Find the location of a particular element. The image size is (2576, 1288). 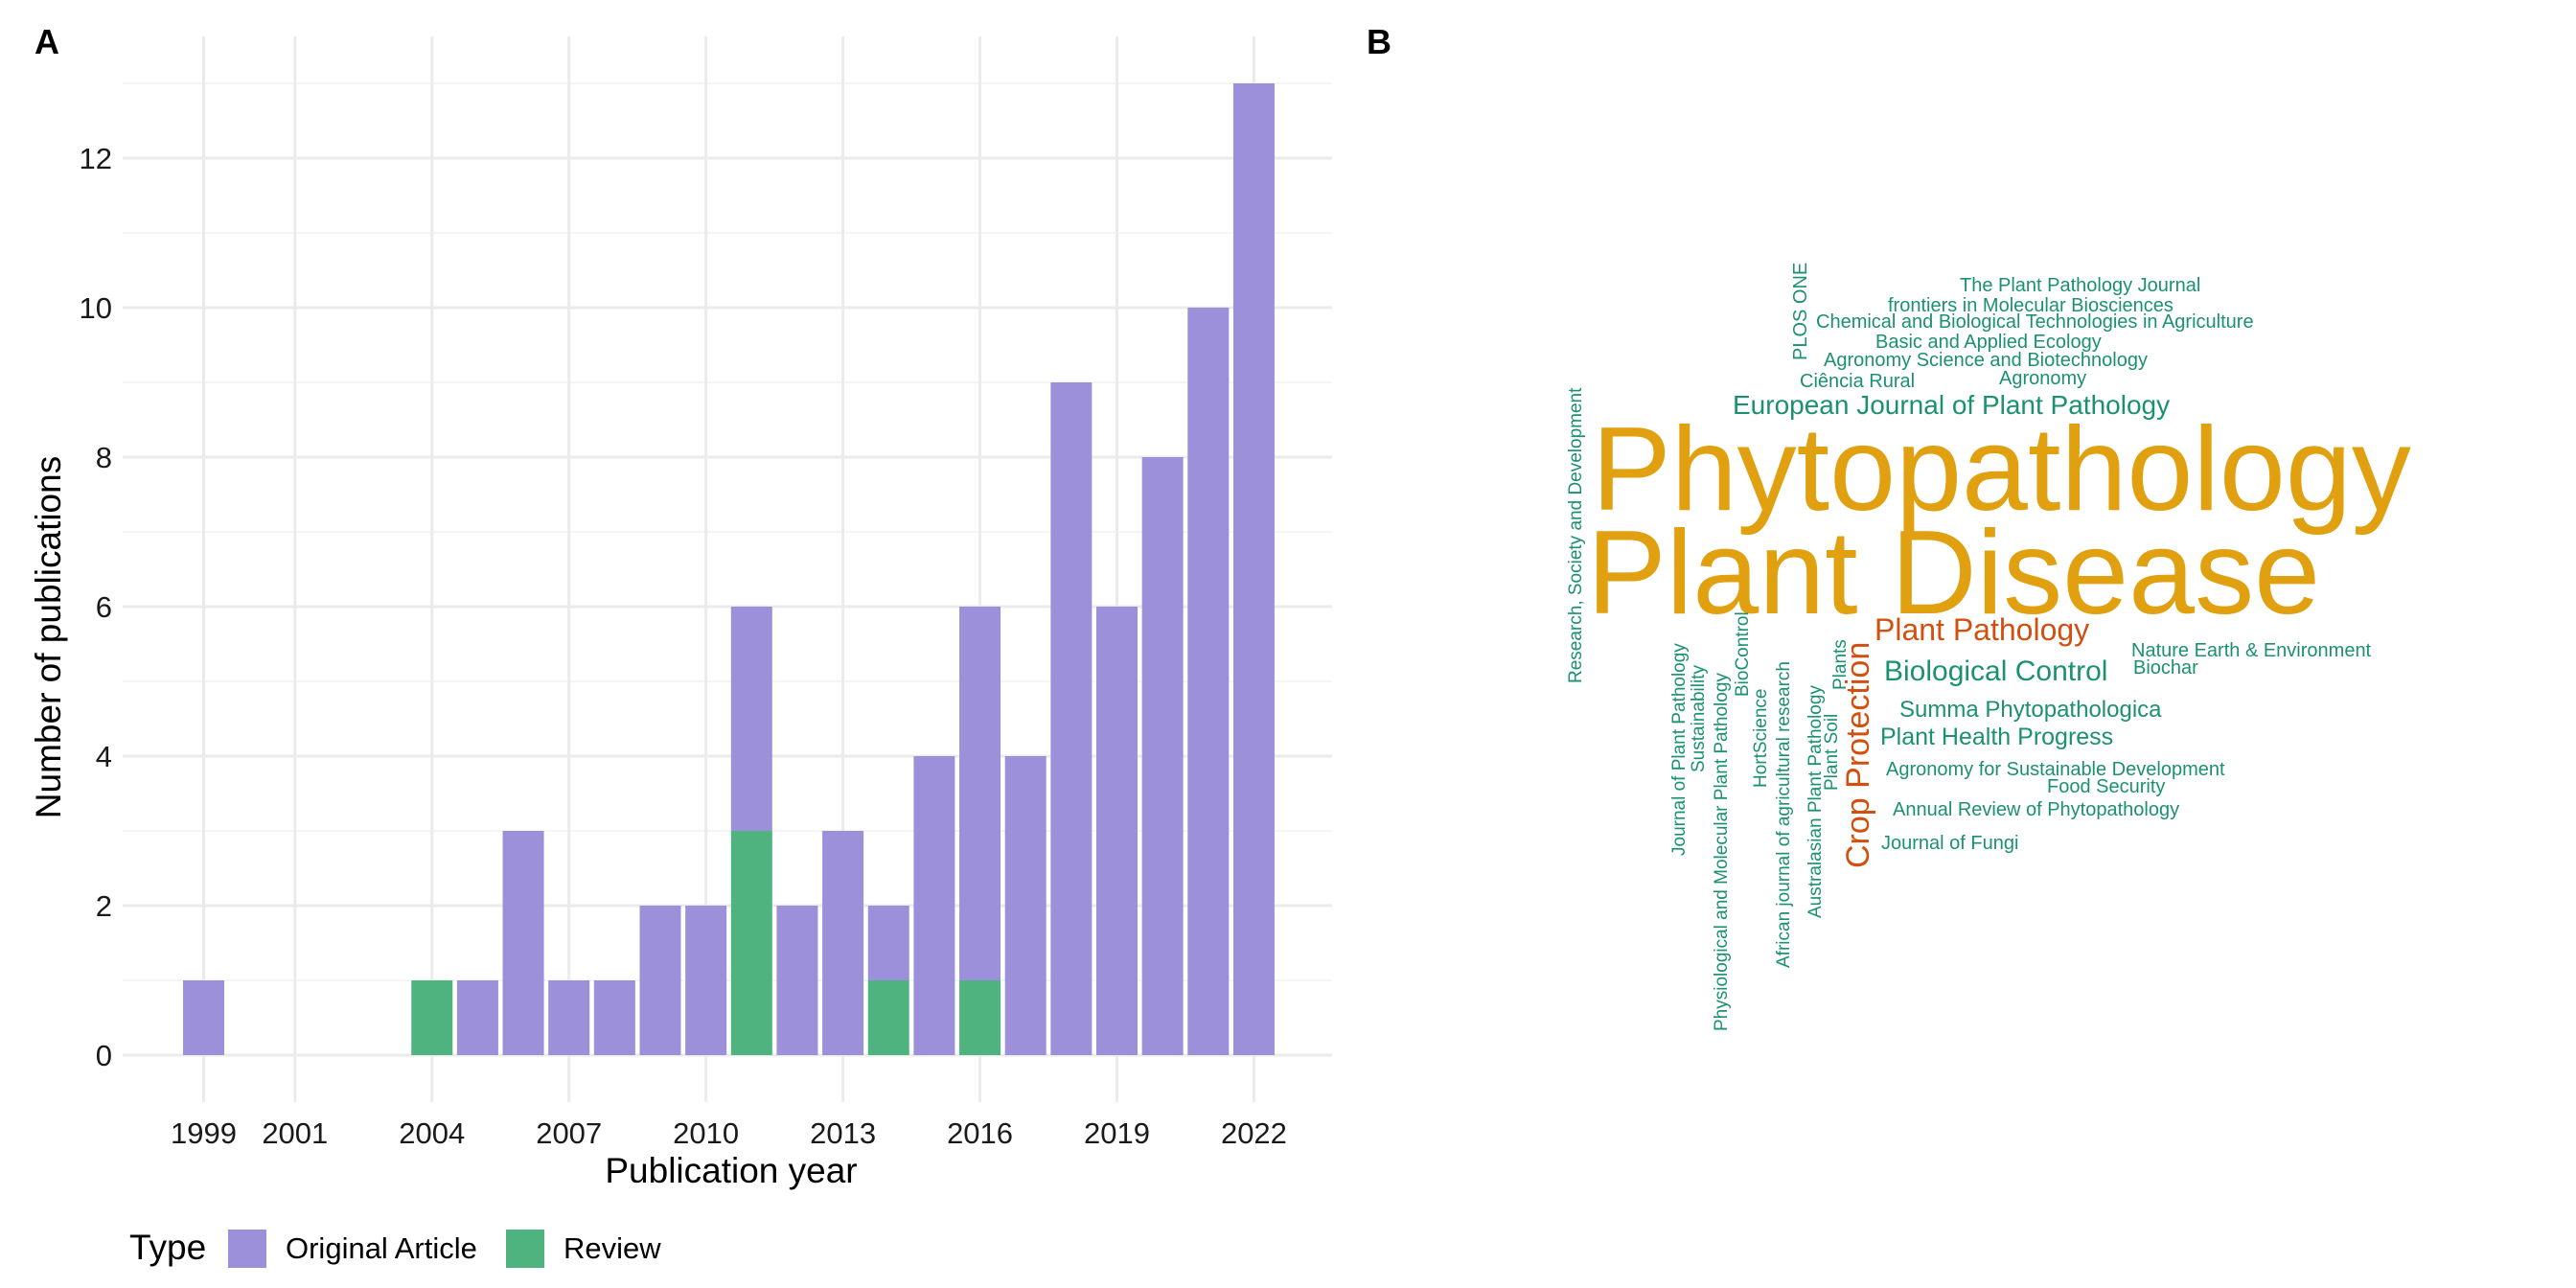

panel-label-b: B is located at coordinates (1379, 41).